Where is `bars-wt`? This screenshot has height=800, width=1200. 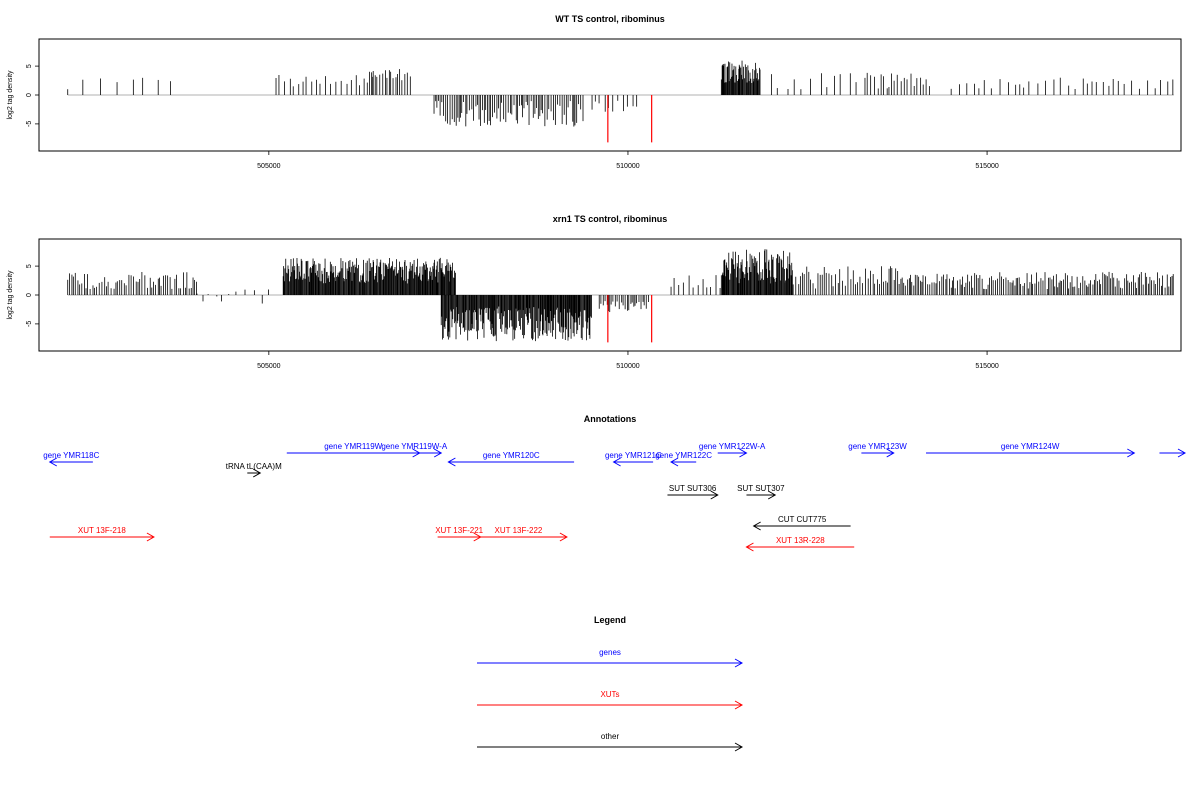
bars-wt is located at coordinates (620, 101).